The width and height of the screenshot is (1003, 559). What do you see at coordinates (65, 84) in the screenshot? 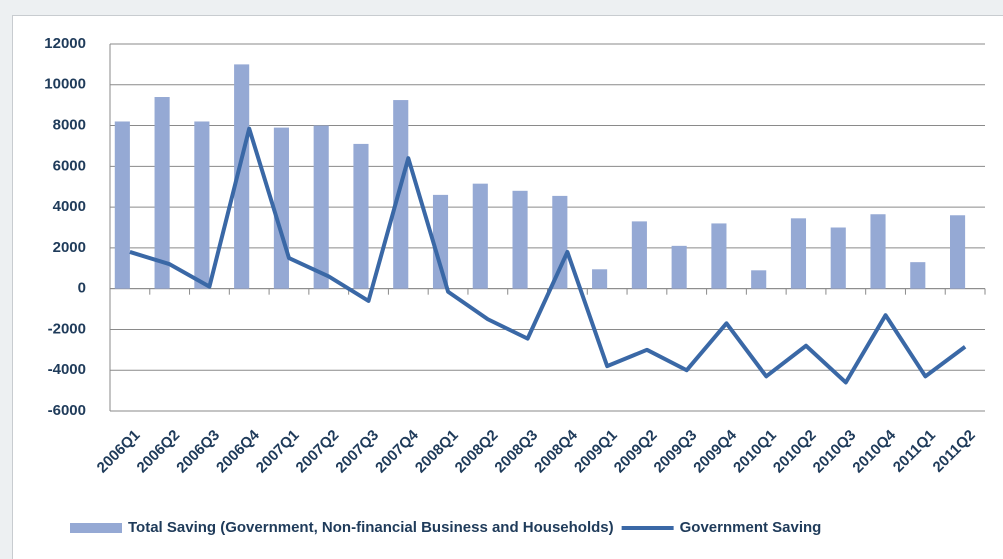
I see `y-tick-label: 10000` at bounding box center [65, 84].